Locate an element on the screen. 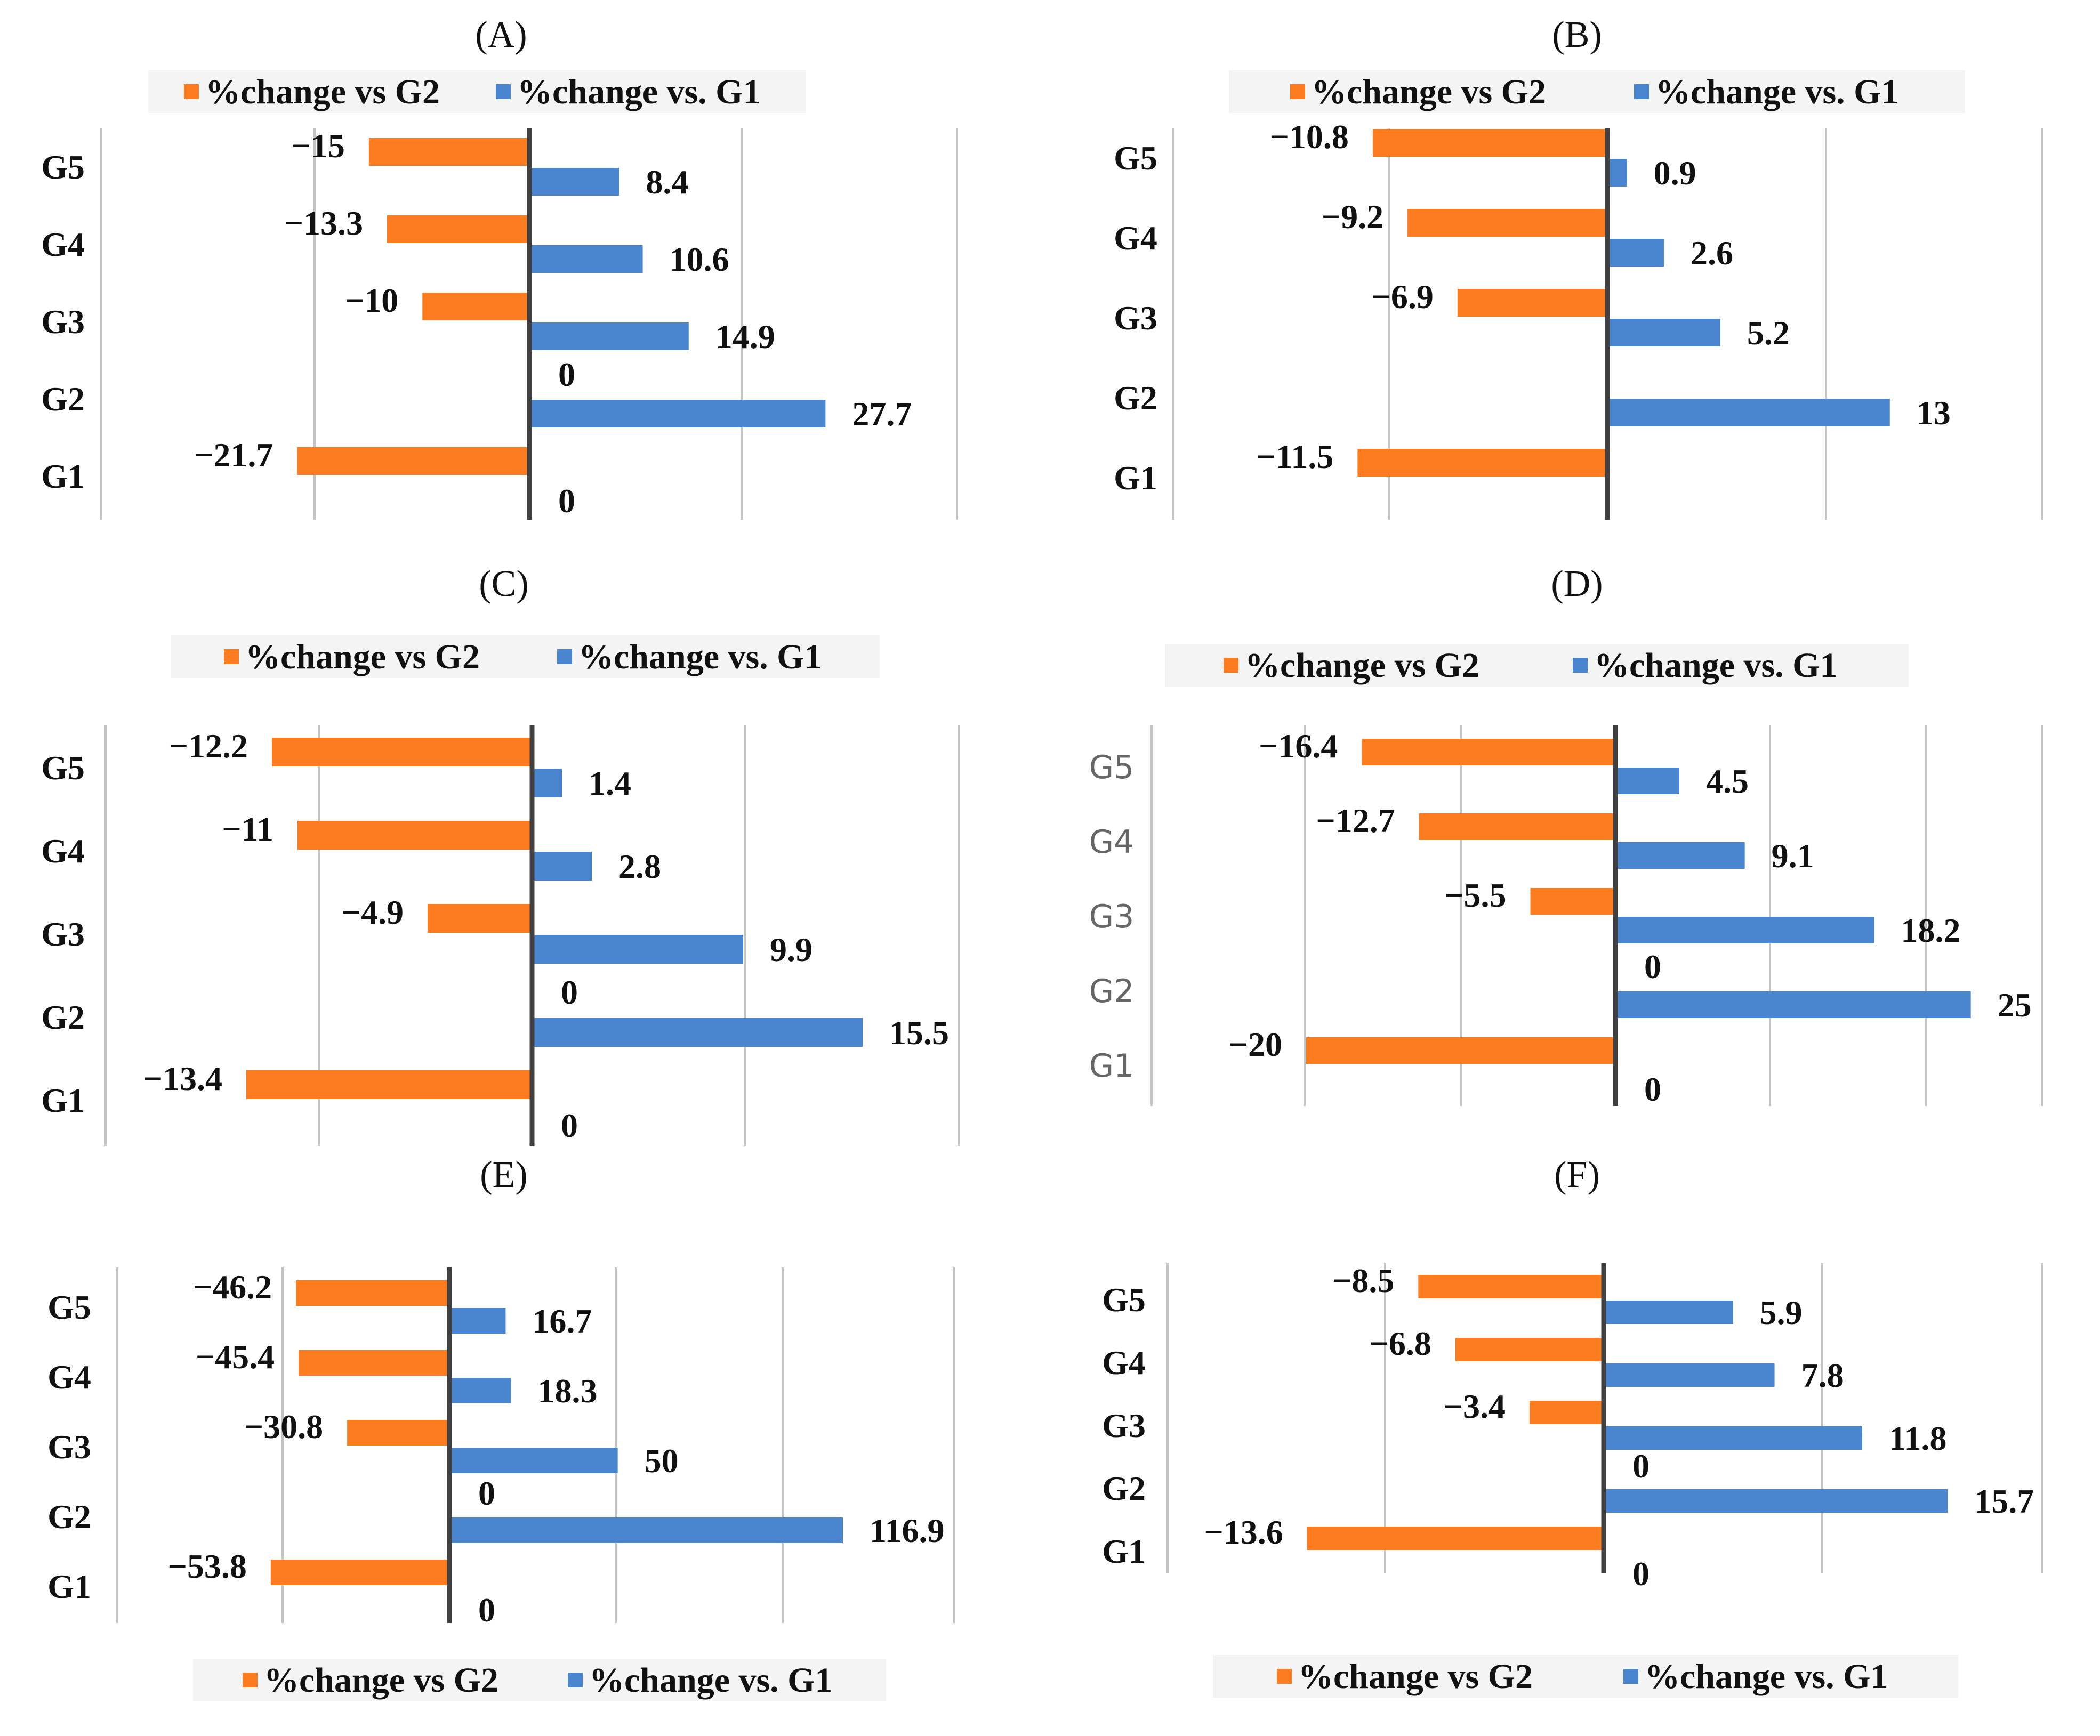 The width and height of the screenshot is (2100, 1736). value-label-vs-g1: 1.4 is located at coordinates (610, 783).